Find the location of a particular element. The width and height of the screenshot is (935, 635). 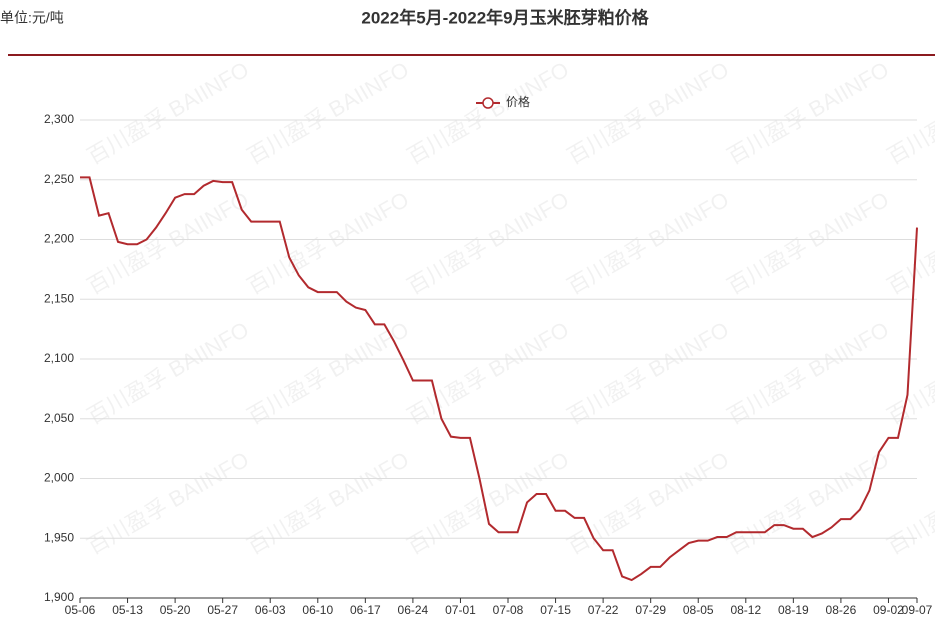

x-tick-label: 05-13 is located at coordinates (127, 610).